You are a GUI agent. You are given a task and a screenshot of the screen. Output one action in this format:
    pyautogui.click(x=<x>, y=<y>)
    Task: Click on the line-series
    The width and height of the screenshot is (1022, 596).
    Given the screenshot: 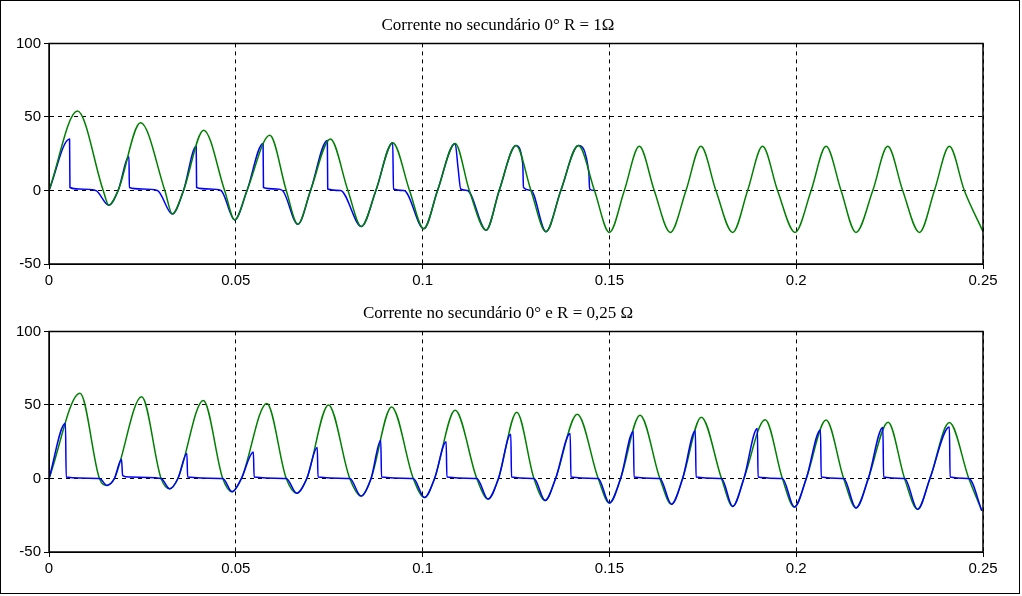 What is the action you would take?
    pyautogui.click(x=516, y=467)
    